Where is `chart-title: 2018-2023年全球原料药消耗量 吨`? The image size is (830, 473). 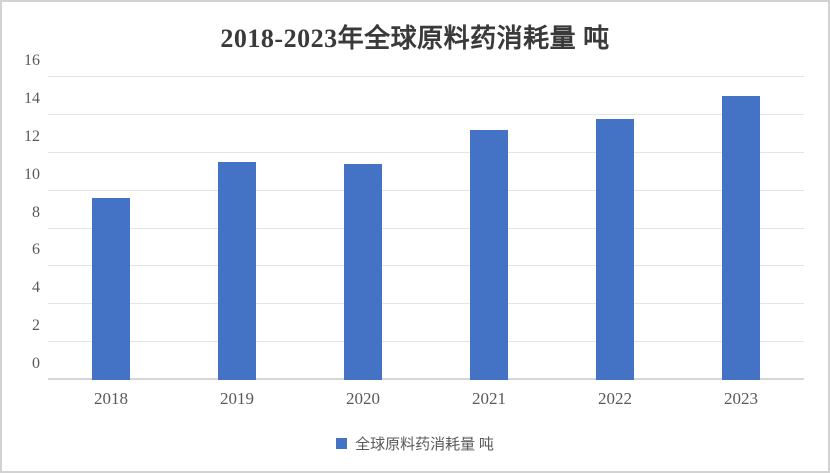 chart-title: 2018-2023年全球原料药消耗量 吨 is located at coordinates (415, 38).